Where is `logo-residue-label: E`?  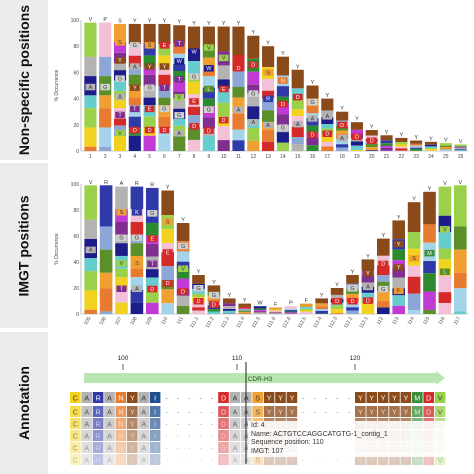 logo-residue-label: E is located at coordinates (224, 90).